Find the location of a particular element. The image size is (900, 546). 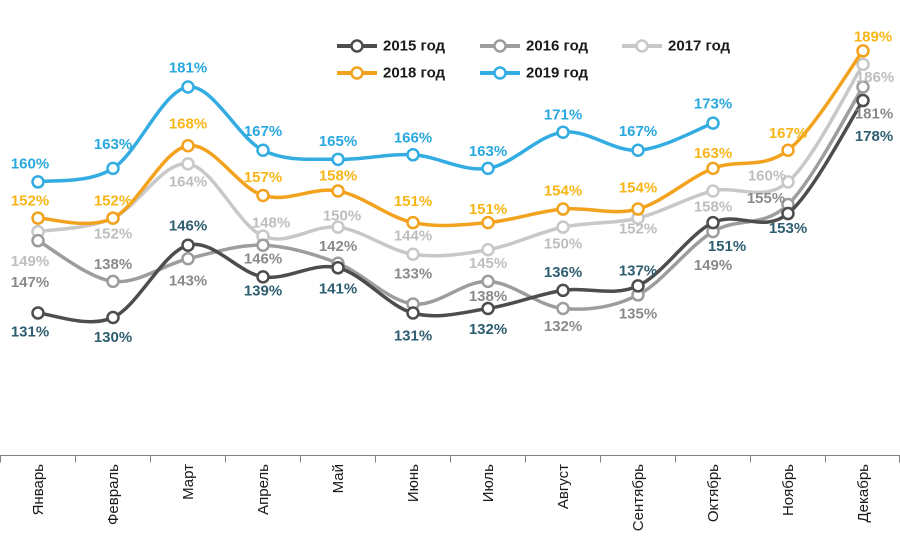

legend-item-2015: 2015 год is located at coordinates (391, 46).